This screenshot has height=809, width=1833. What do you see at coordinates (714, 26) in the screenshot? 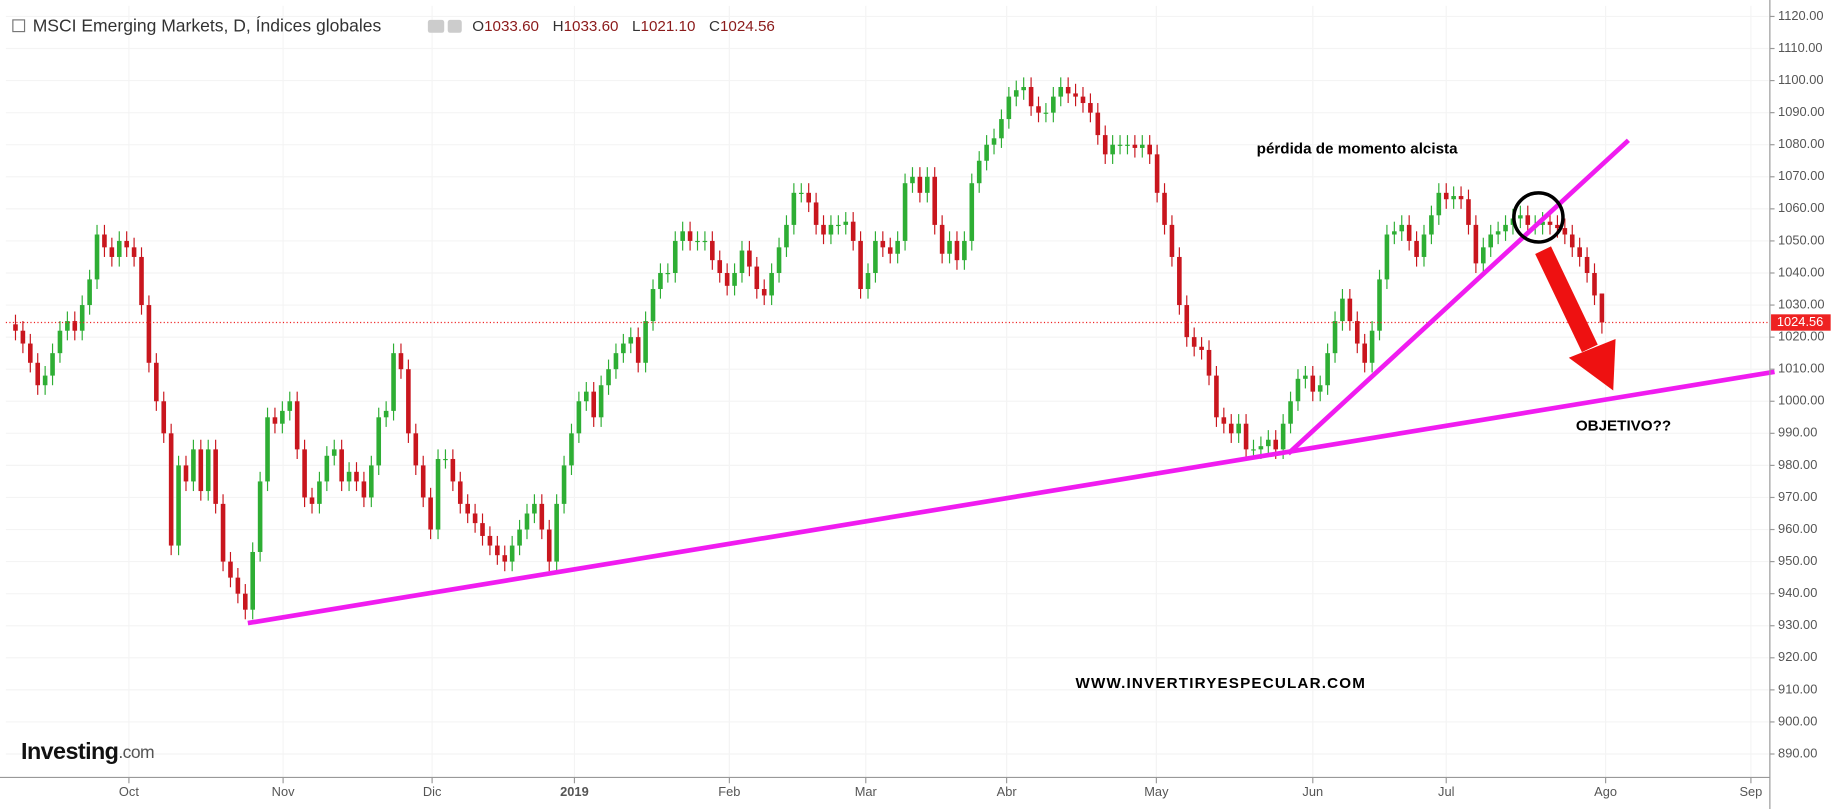
I see `close-label: C` at bounding box center [714, 26].